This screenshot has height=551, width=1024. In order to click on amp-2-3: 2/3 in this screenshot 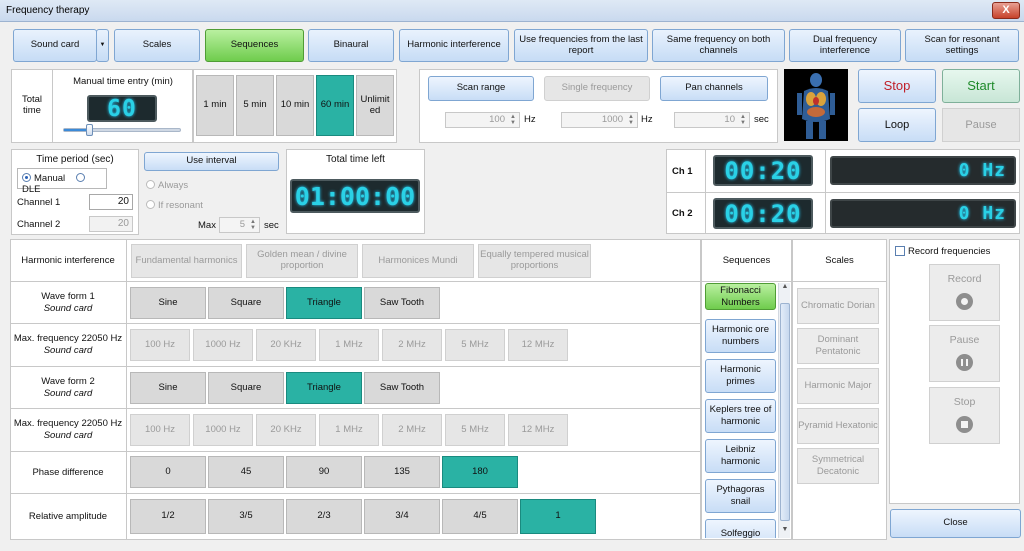, I will do `click(324, 516)`.